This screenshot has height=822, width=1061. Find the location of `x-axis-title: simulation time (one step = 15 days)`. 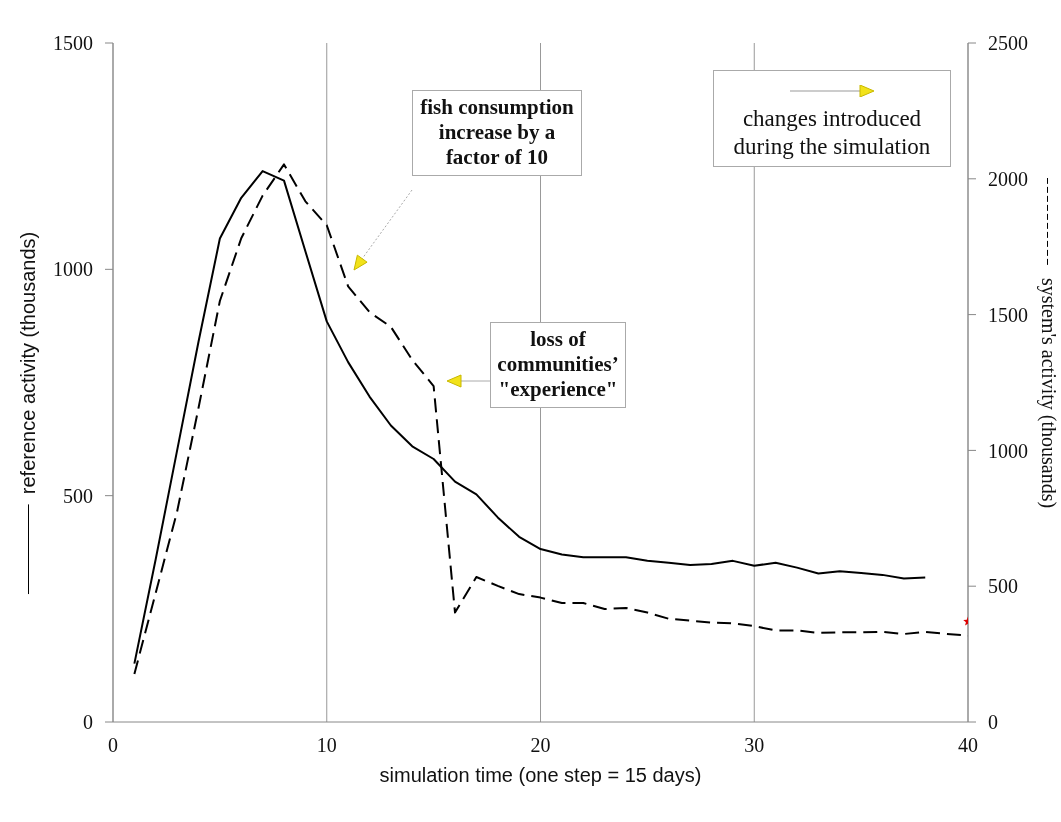

x-axis-title: simulation time (one step = 15 days) is located at coordinates (540, 775).